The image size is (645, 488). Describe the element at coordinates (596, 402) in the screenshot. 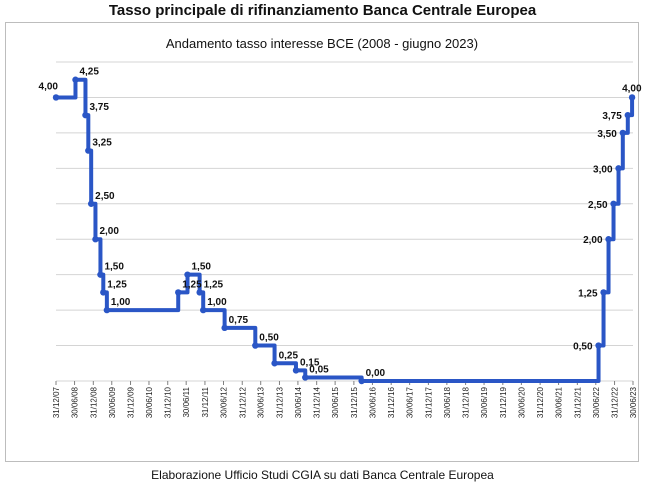

I see `x-tick-label: 30/06/22` at that location.